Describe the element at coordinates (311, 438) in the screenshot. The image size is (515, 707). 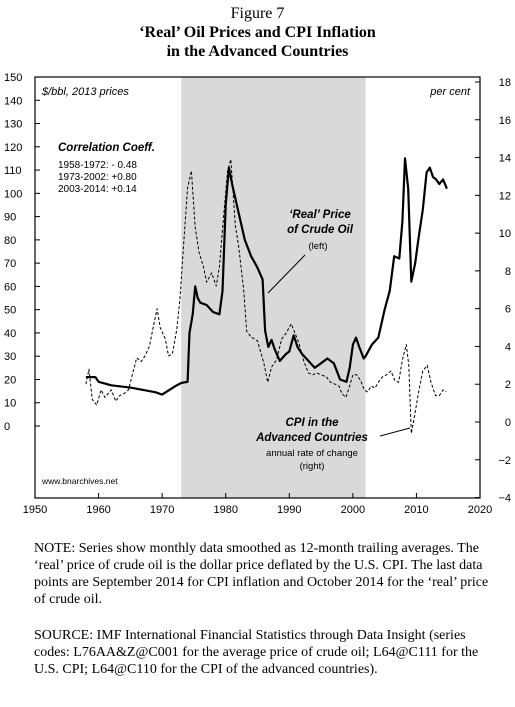
I see `cpi-label-line-2: Advanced Countries` at that location.